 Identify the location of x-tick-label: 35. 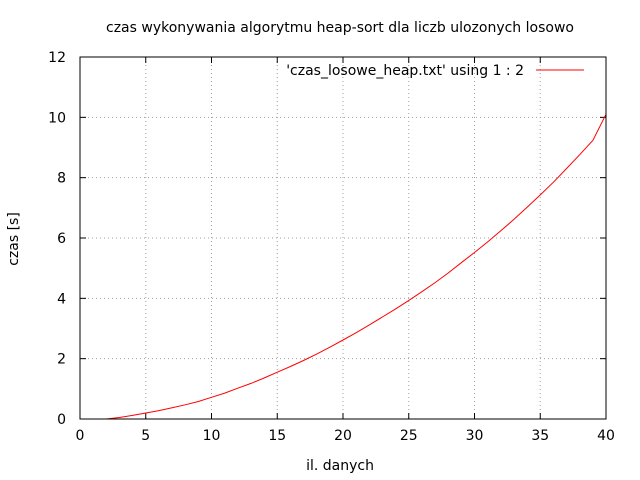
(540, 436).